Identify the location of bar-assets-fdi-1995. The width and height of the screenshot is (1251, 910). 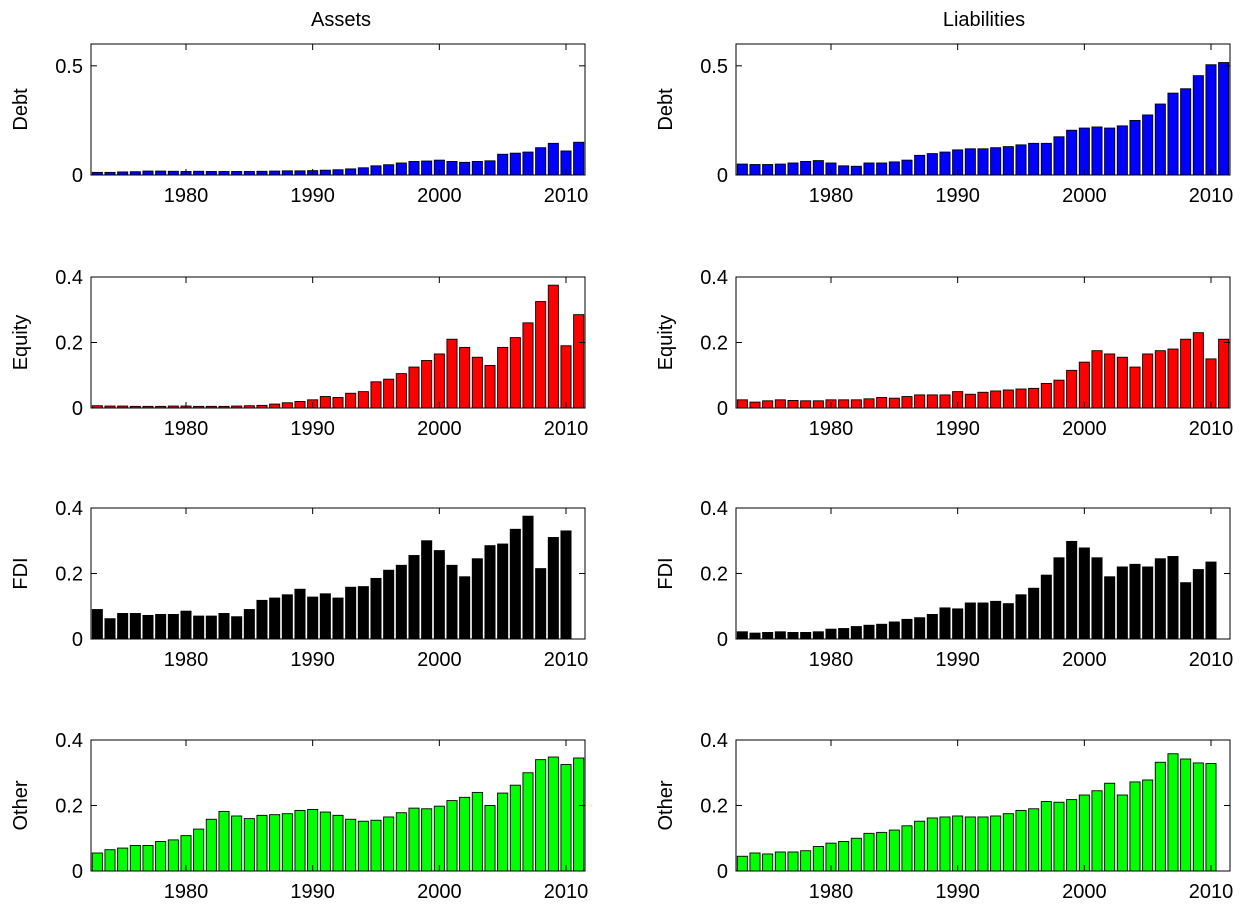
(376, 608).